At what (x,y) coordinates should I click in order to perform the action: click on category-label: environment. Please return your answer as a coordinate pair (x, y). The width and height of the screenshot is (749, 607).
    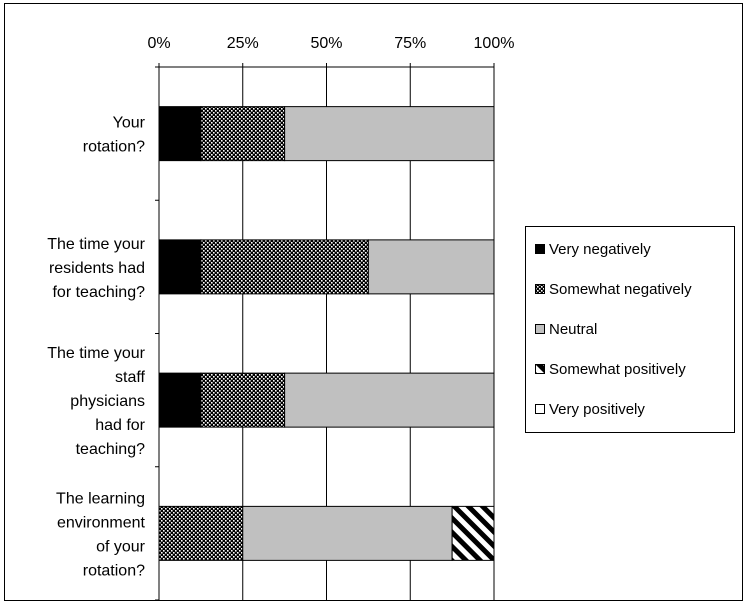
    Looking at the image, I should click on (101, 522).